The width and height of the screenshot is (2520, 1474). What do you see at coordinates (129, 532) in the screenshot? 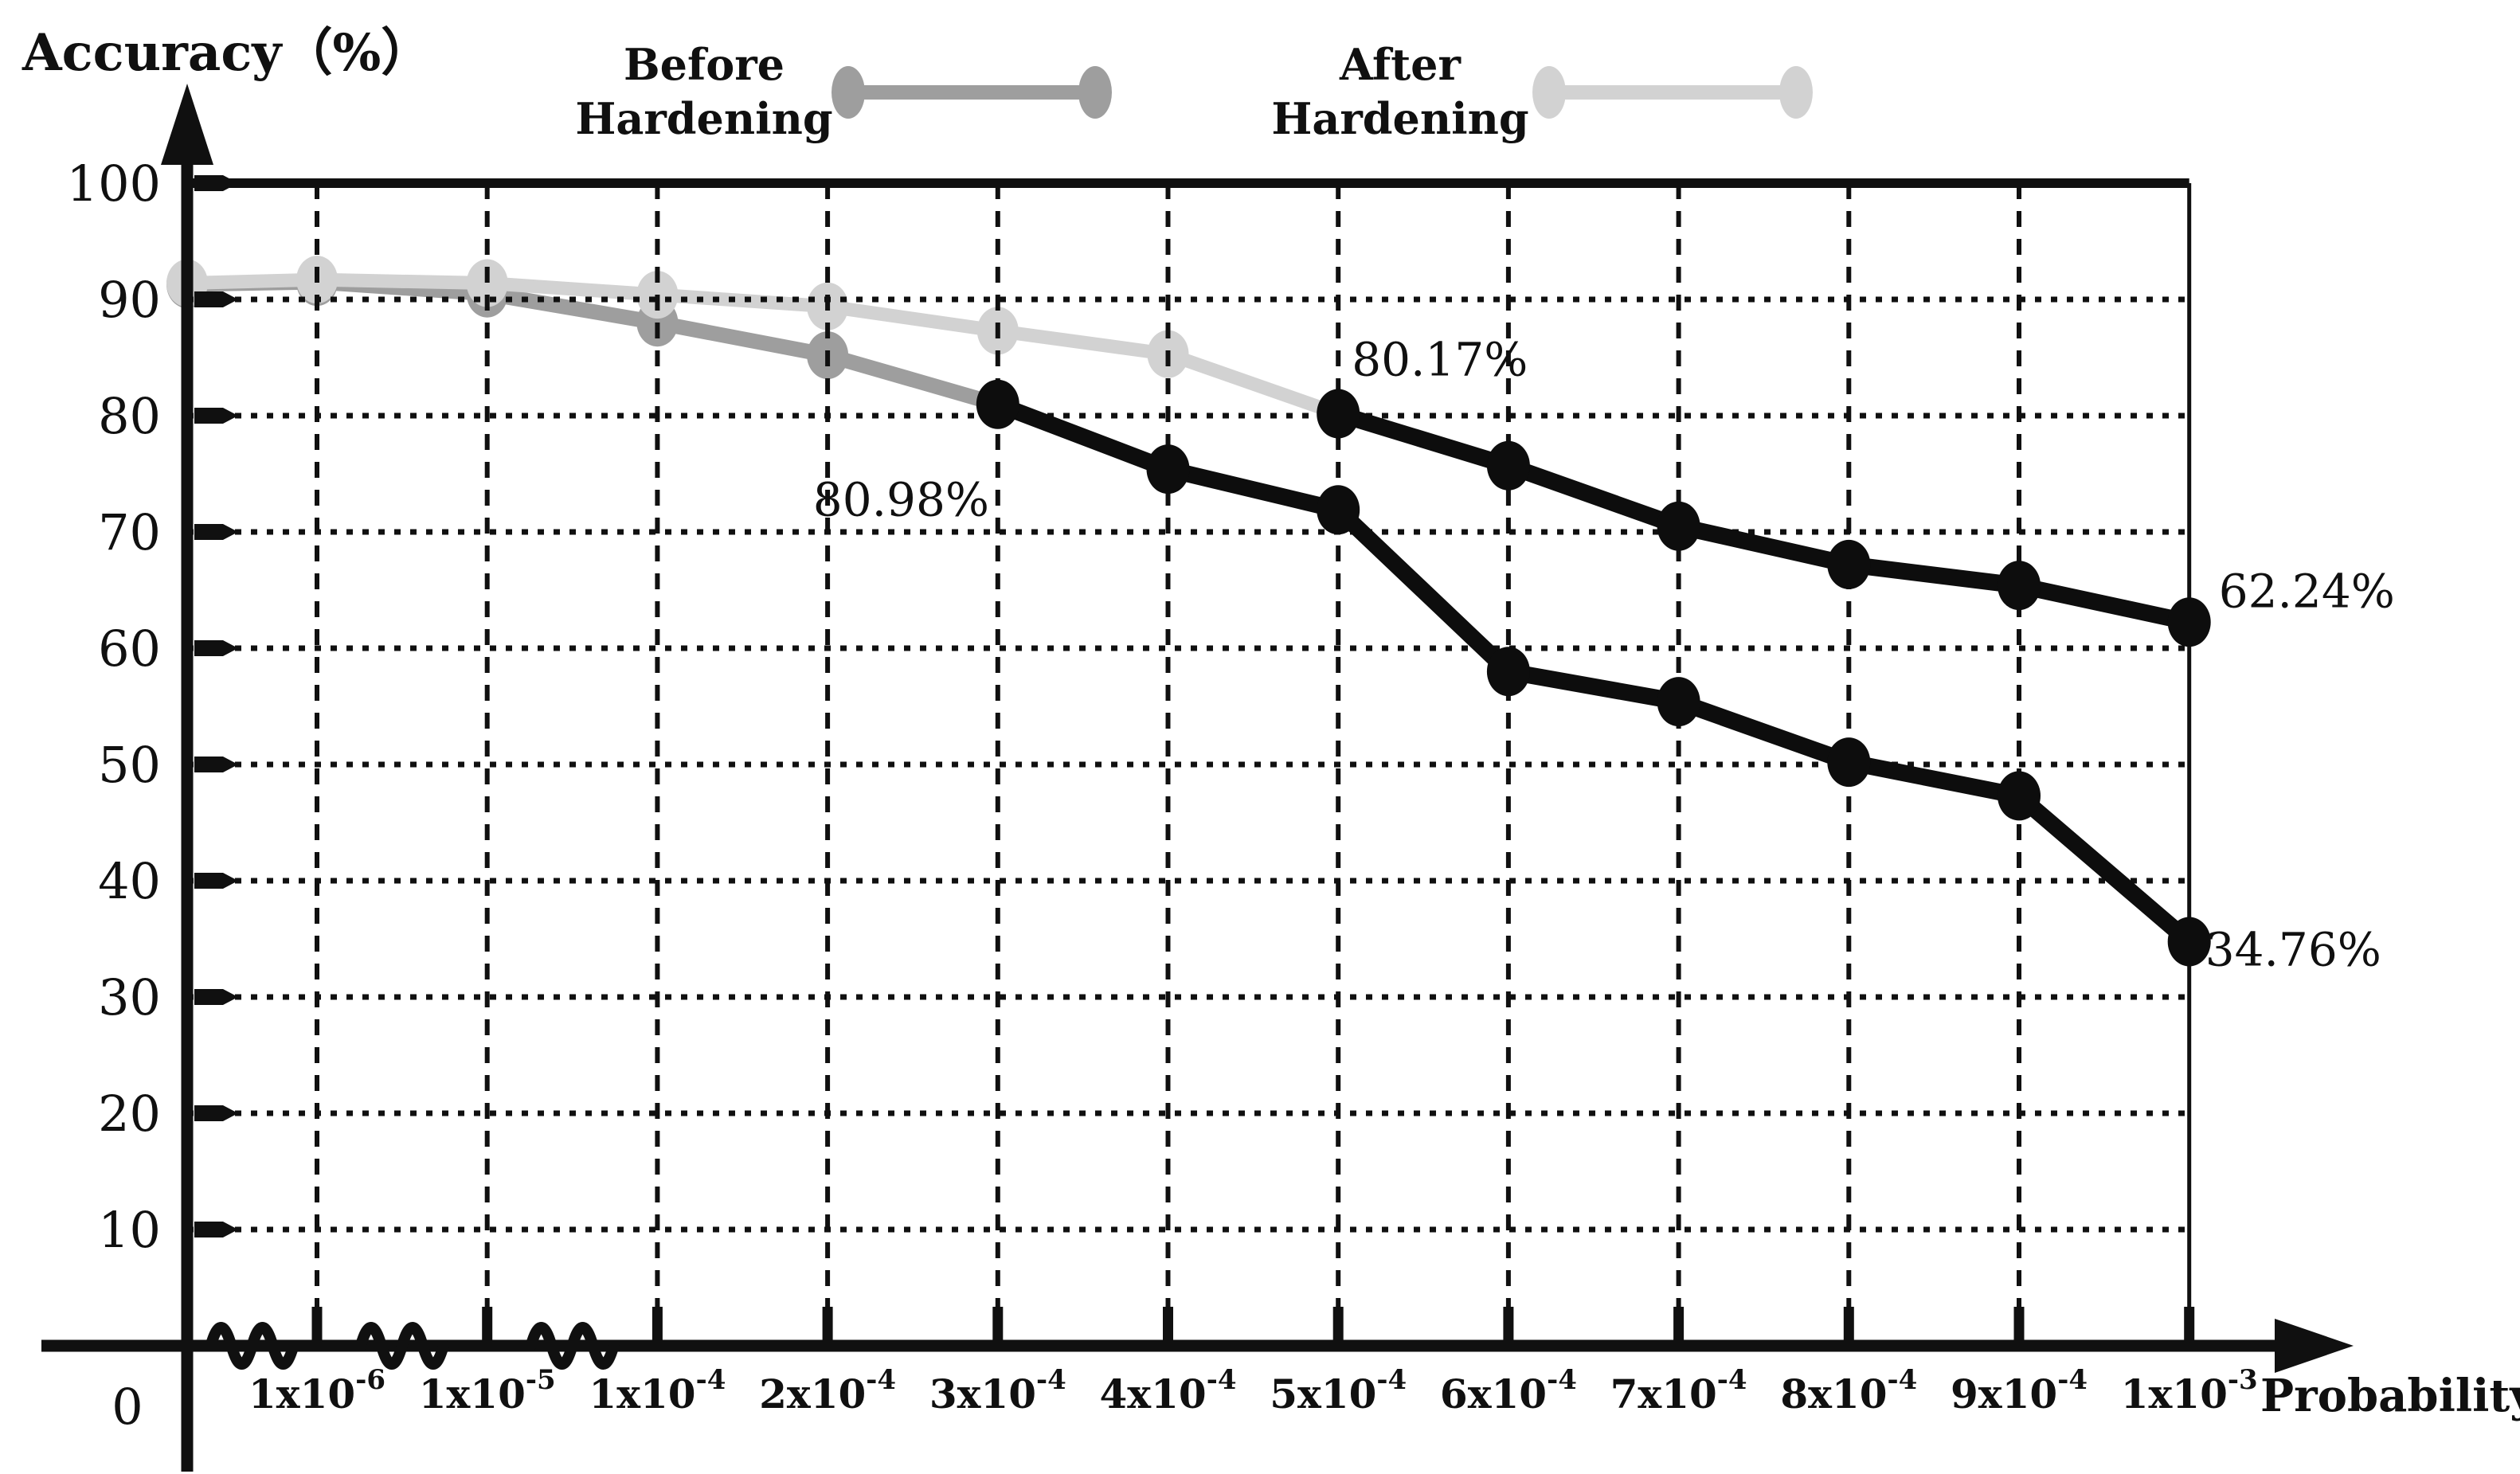
I see `y-tick-label: 70` at bounding box center [129, 532].